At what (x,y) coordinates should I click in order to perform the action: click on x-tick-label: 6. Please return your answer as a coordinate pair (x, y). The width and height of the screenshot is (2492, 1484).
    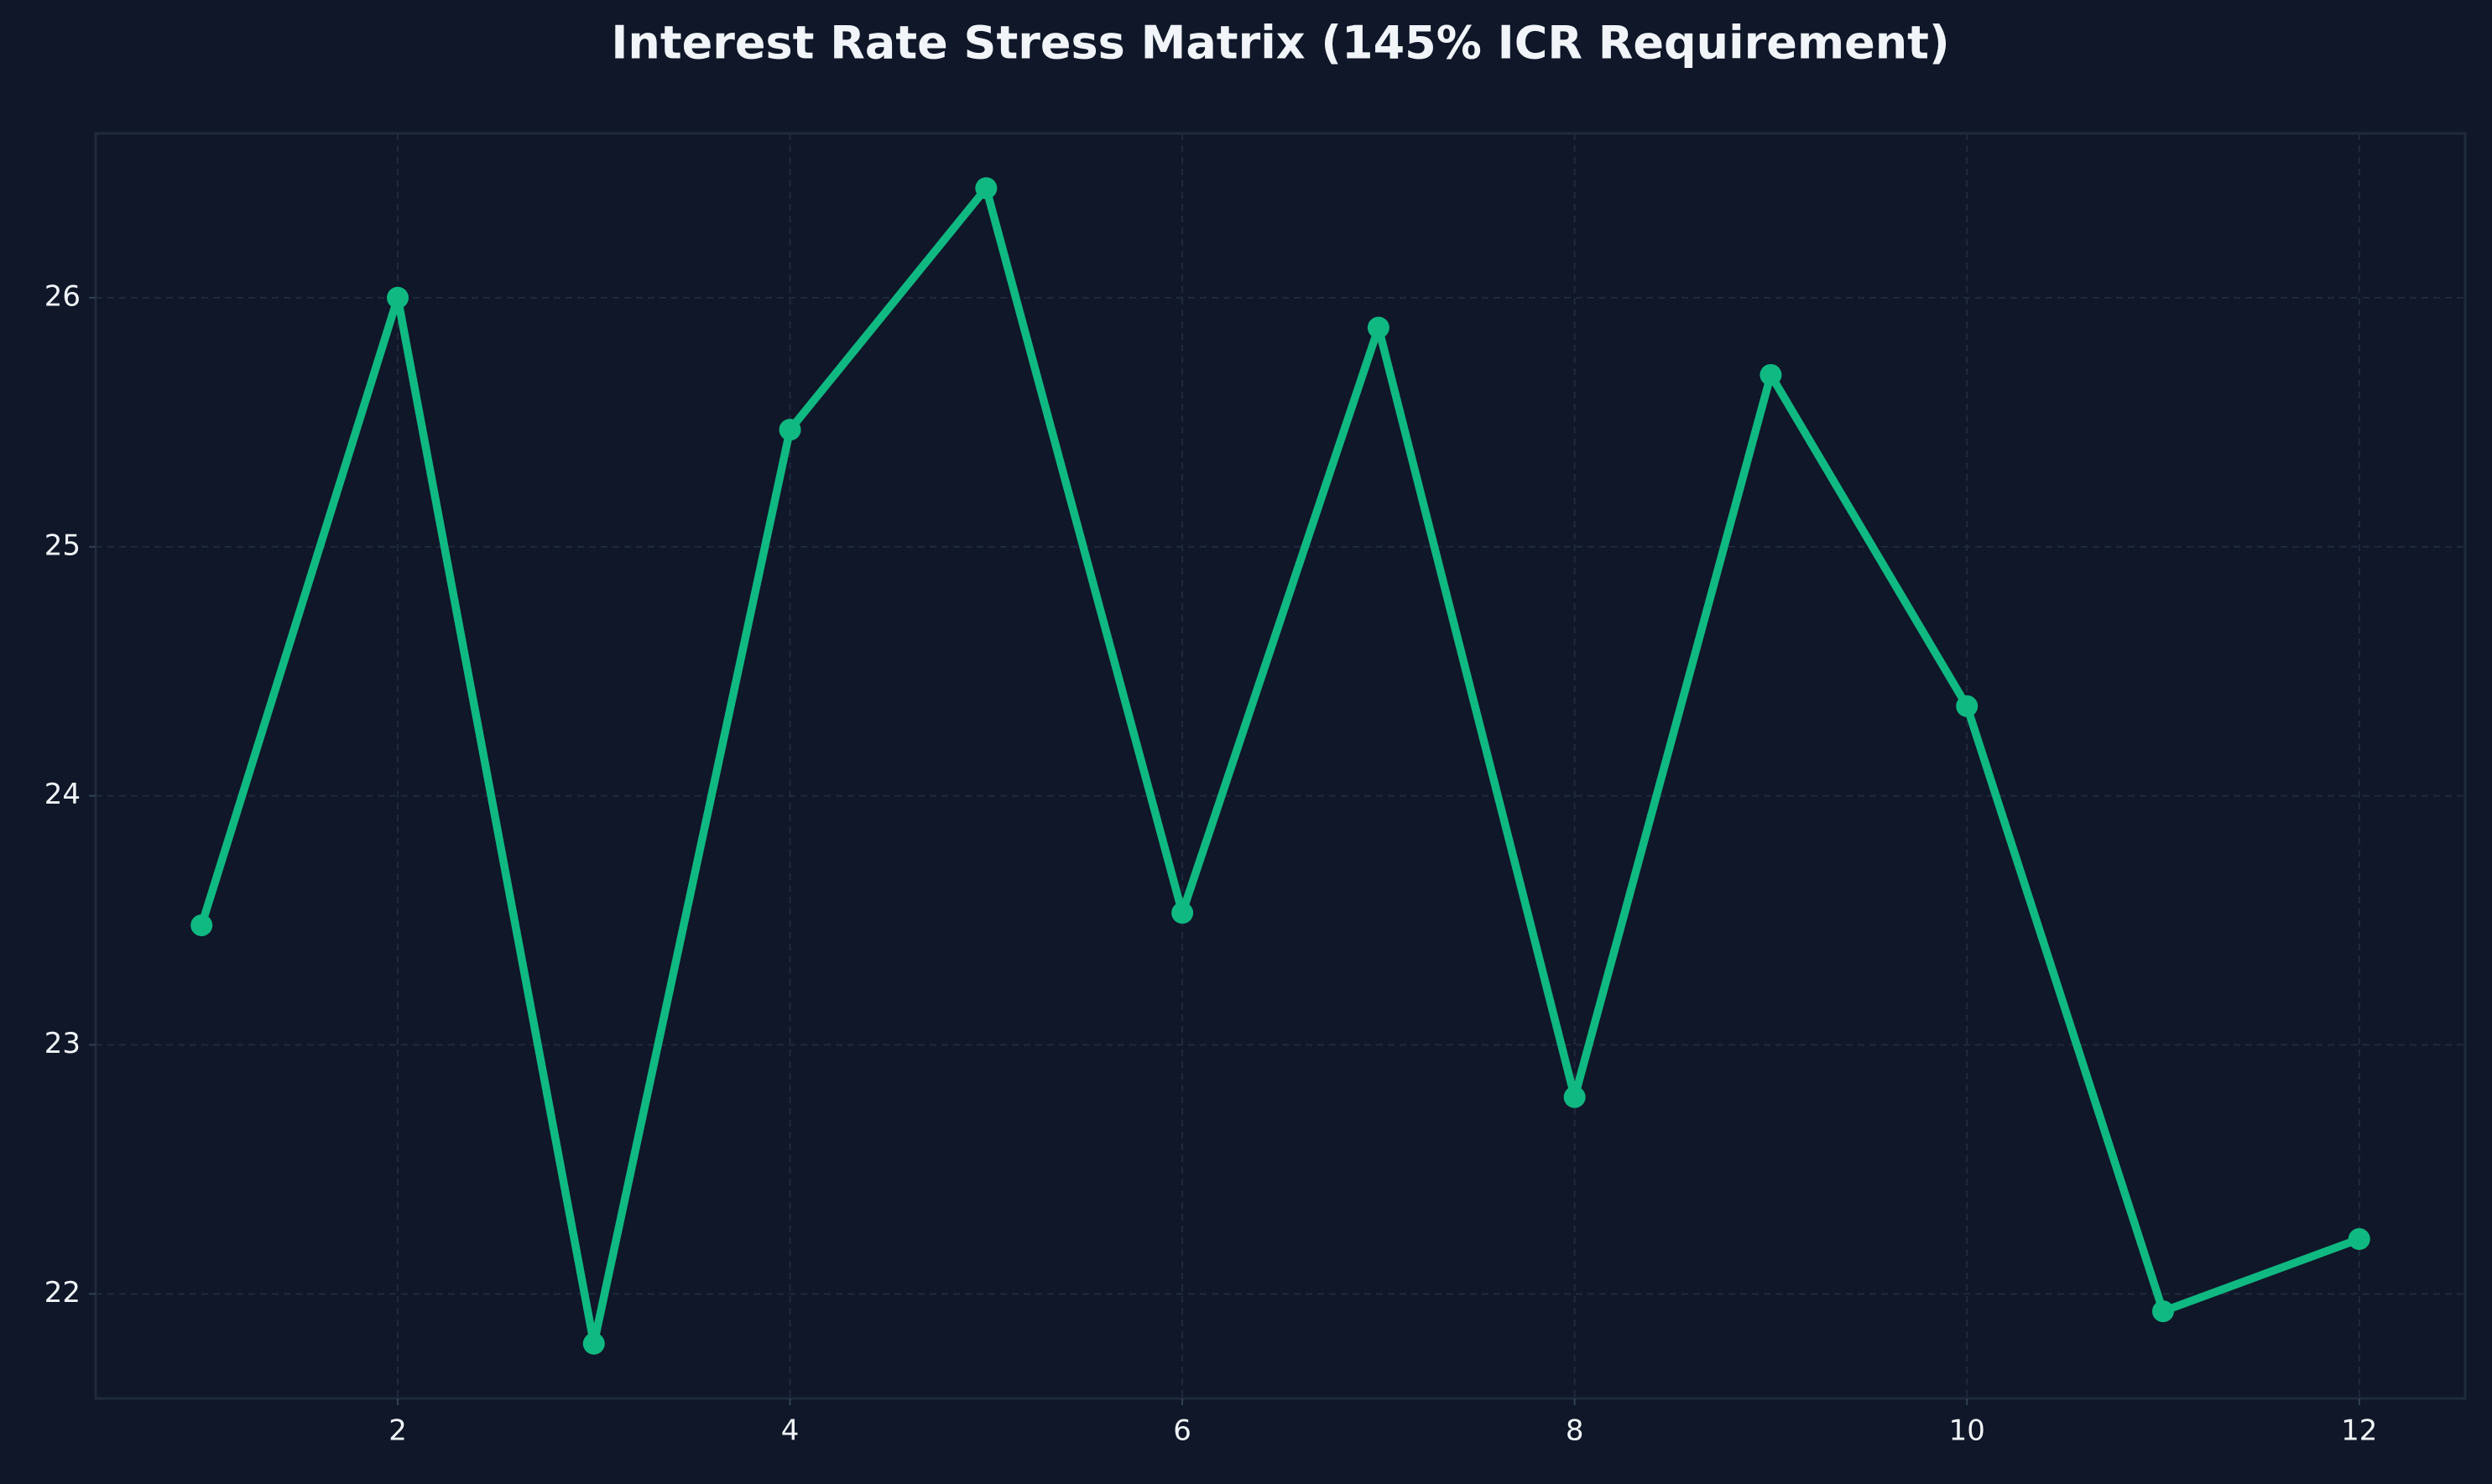
    Looking at the image, I should click on (1182, 1431).